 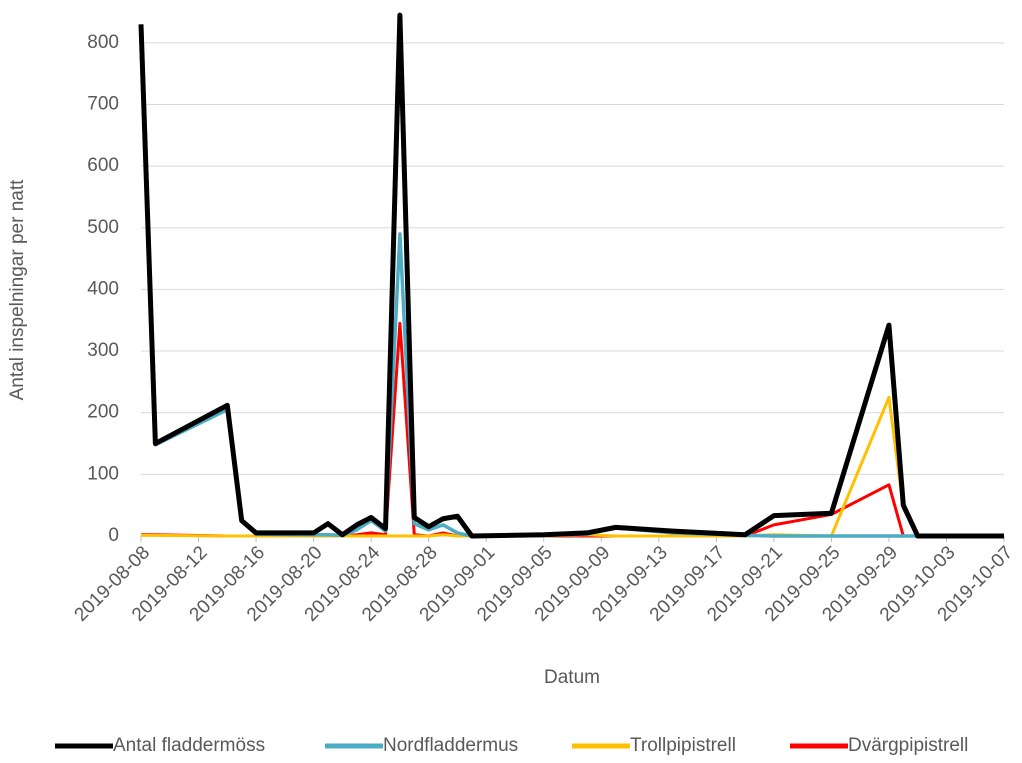 I want to click on y-tick-label: 600, so click(x=103, y=165).